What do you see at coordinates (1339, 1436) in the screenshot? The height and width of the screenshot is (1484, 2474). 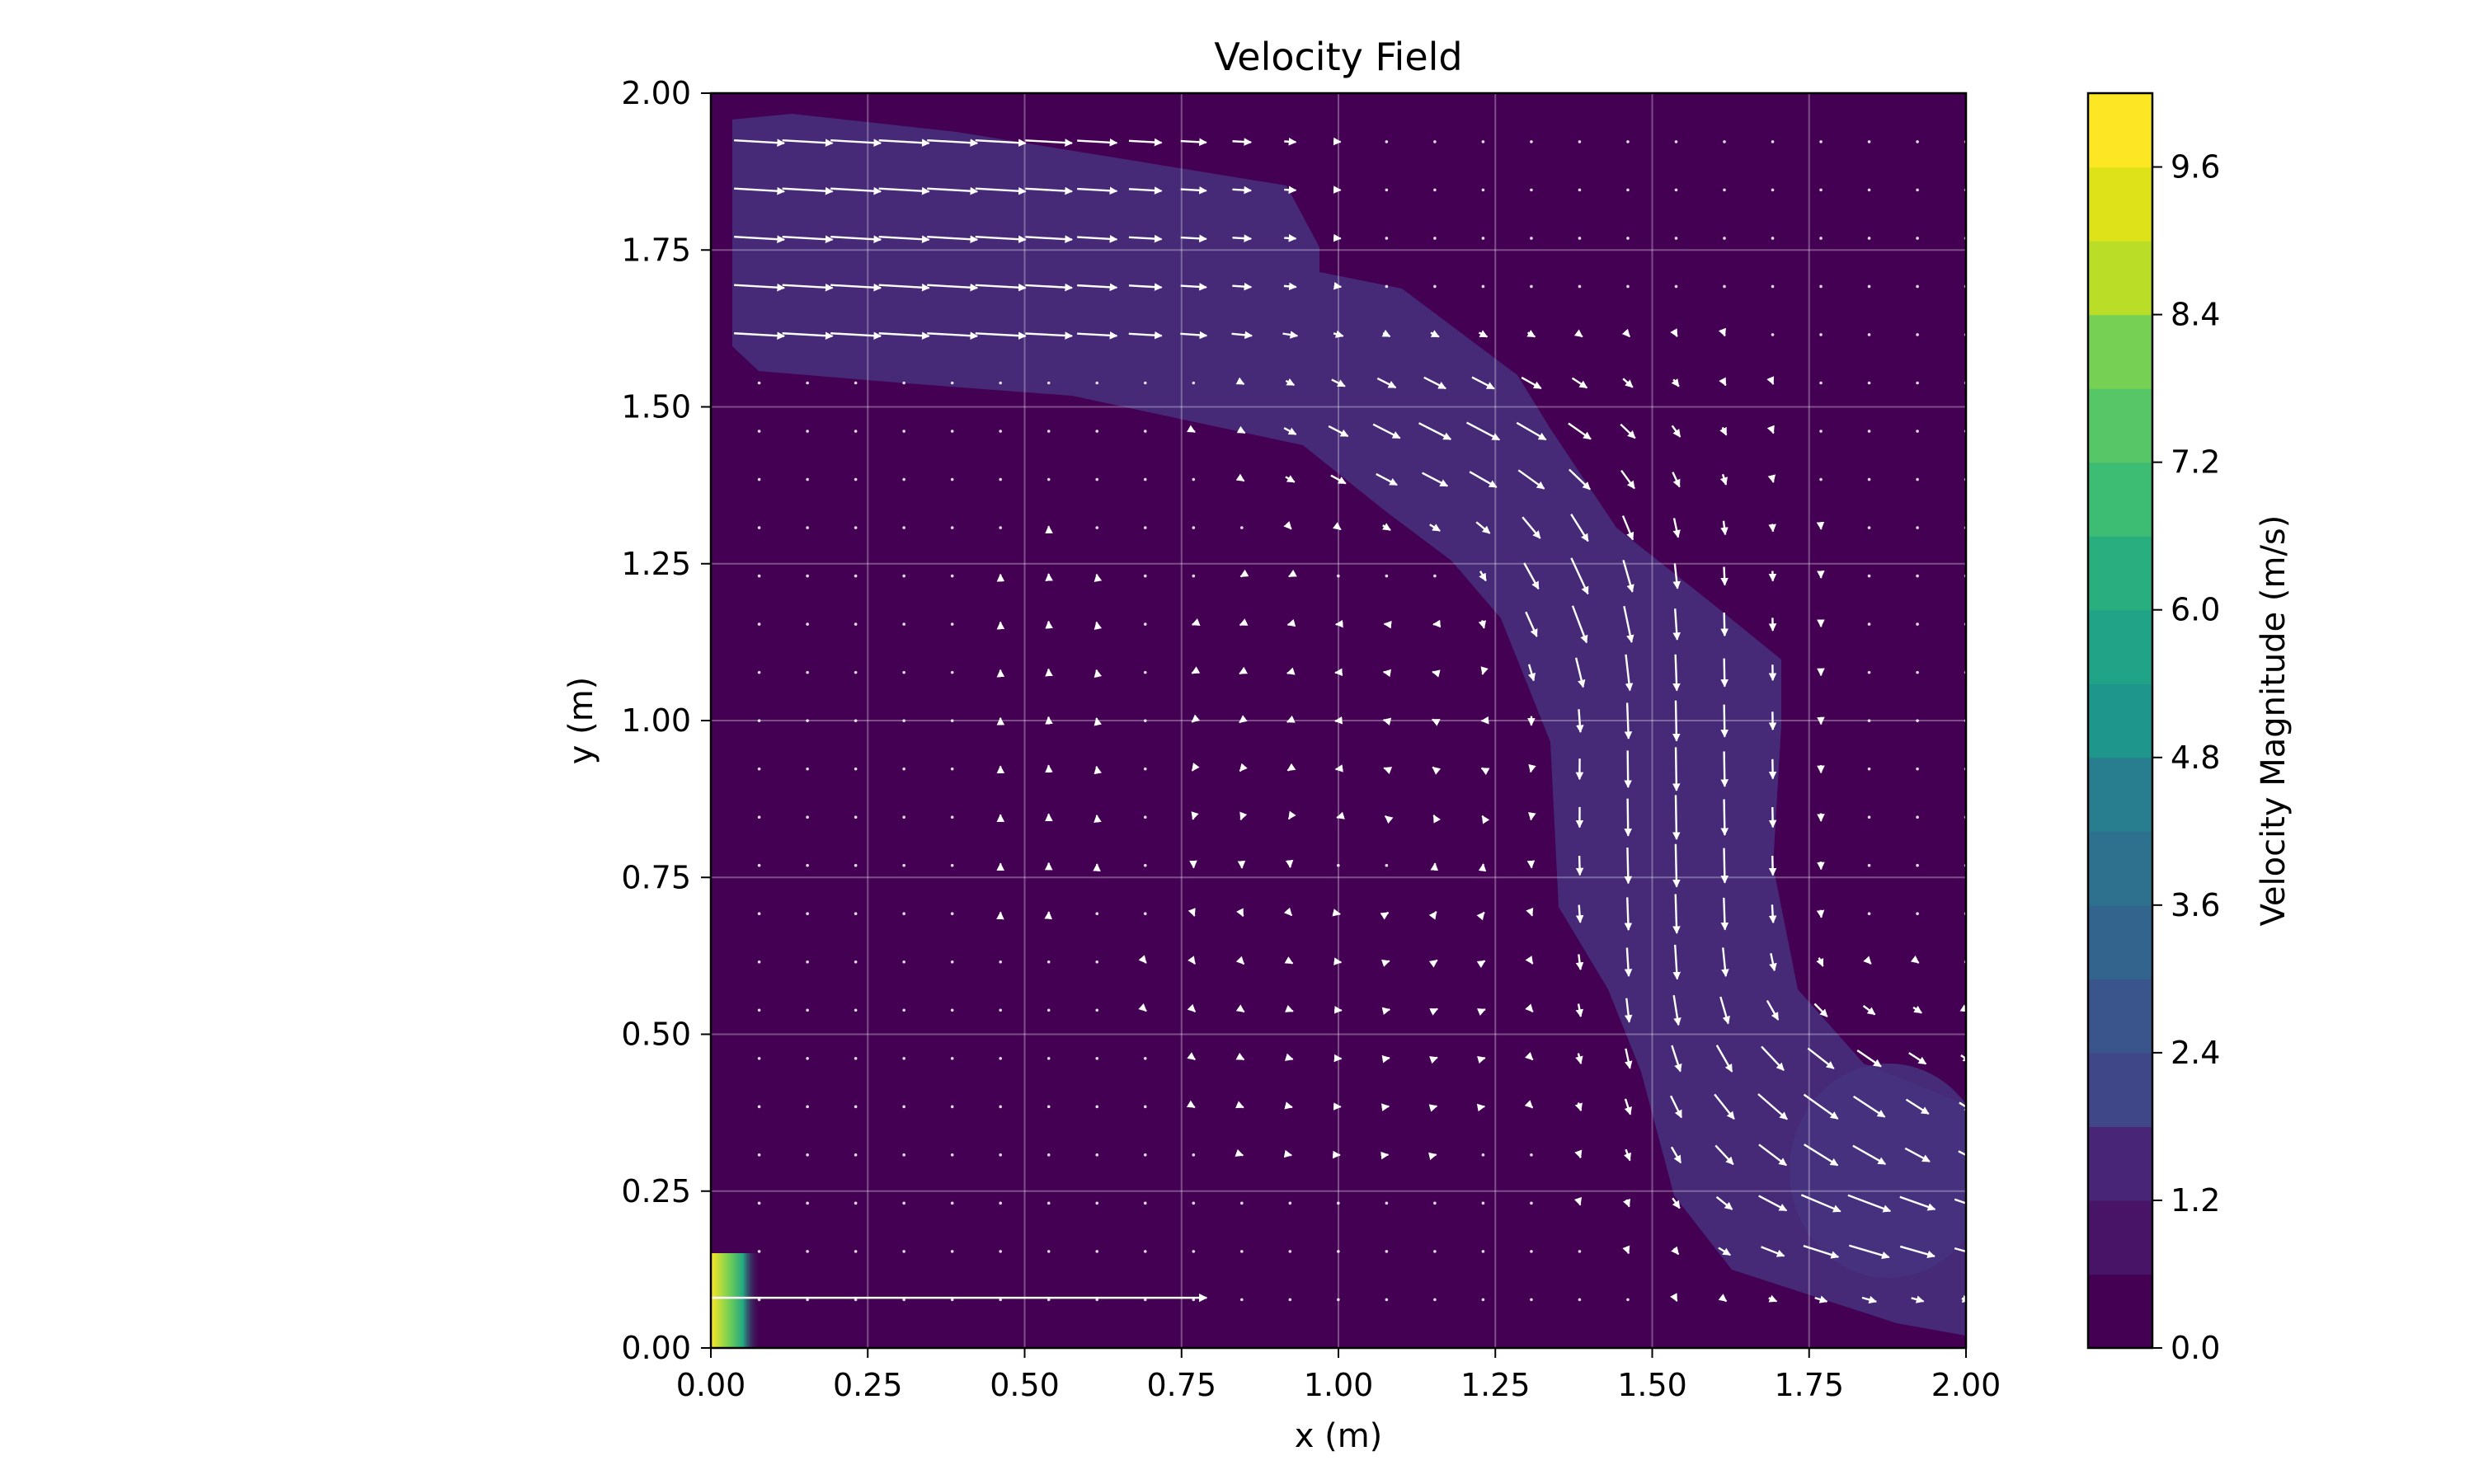 I see `x-axis-label: x (m)` at bounding box center [1339, 1436].